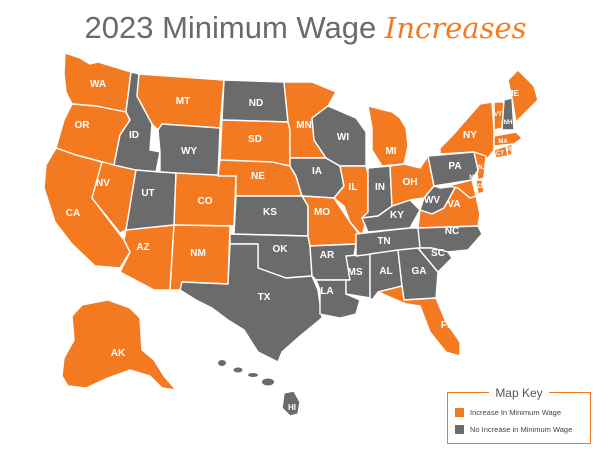  Describe the element at coordinates (147, 193) in the screenshot. I see `state-label-ut: UT` at that location.